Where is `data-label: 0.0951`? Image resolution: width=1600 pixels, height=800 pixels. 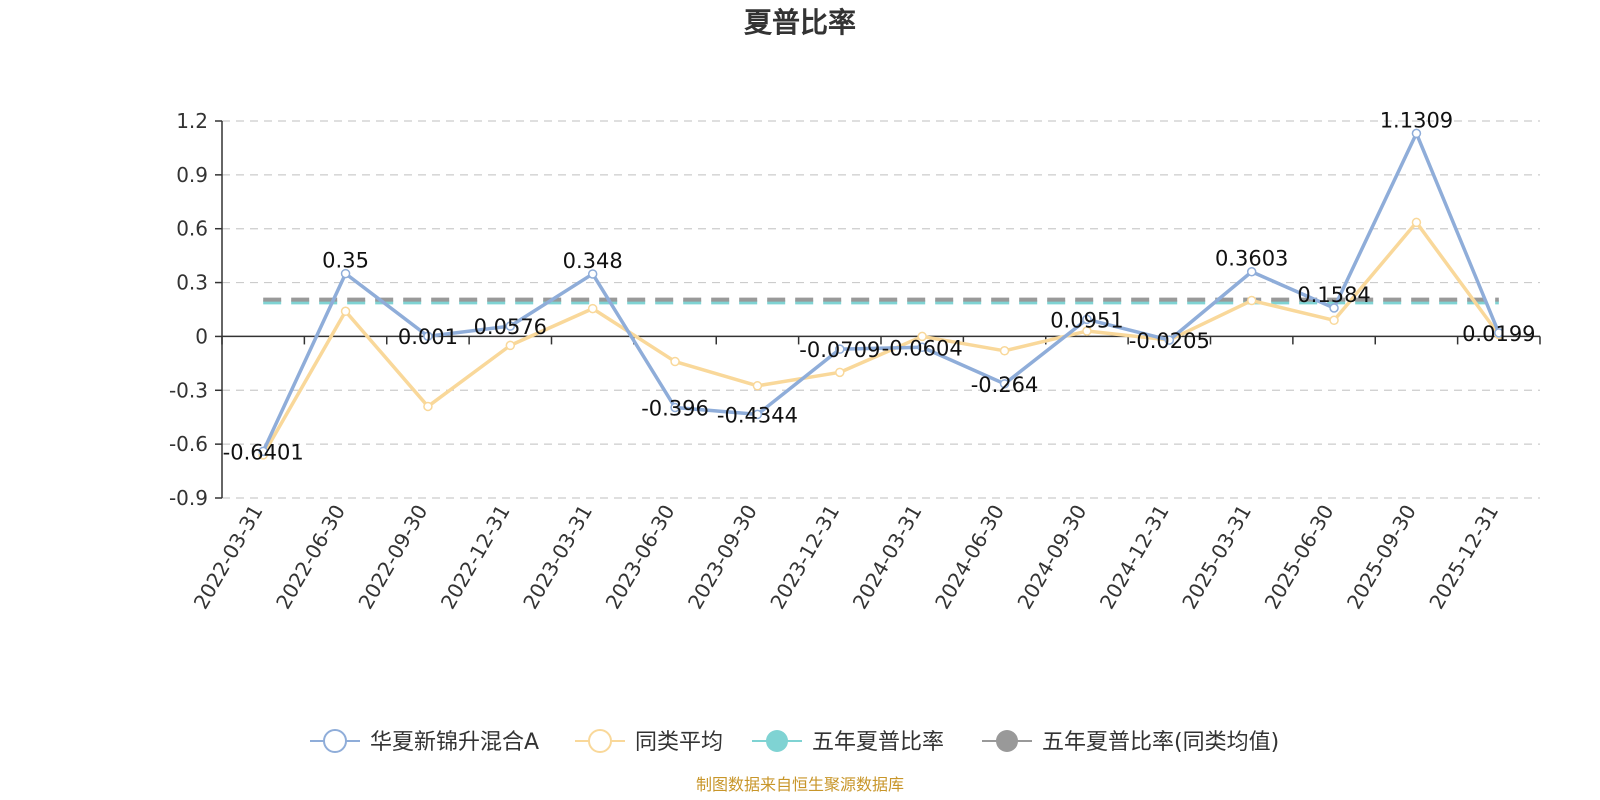 data-label: 0.0951 is located at coordinates (1086, 320).